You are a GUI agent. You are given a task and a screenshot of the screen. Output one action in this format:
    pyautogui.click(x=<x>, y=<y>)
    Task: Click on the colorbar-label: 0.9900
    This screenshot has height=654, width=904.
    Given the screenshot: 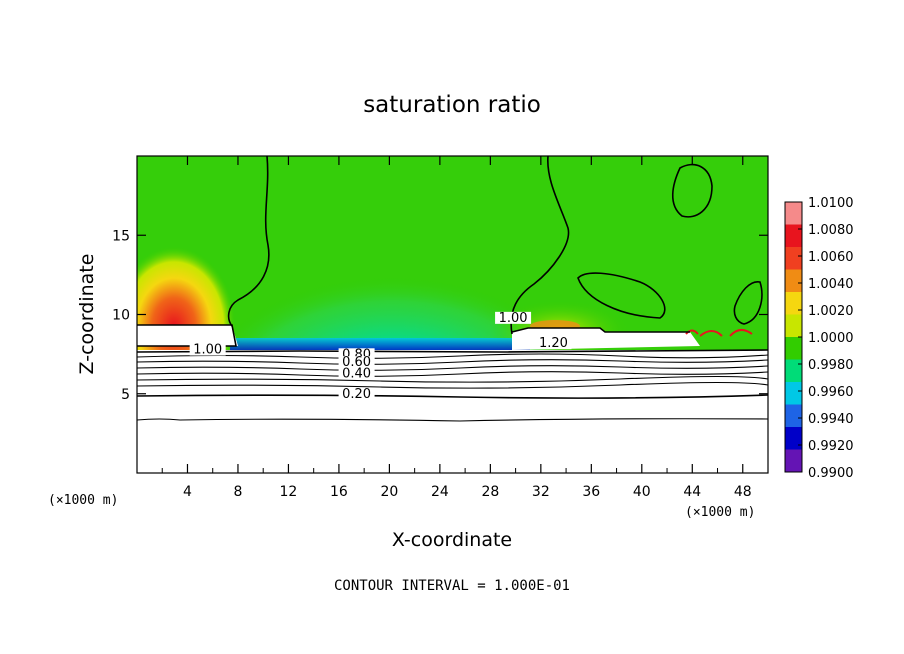 What is the action you would take?
    pyautogui.click(x=831, y=473)
    